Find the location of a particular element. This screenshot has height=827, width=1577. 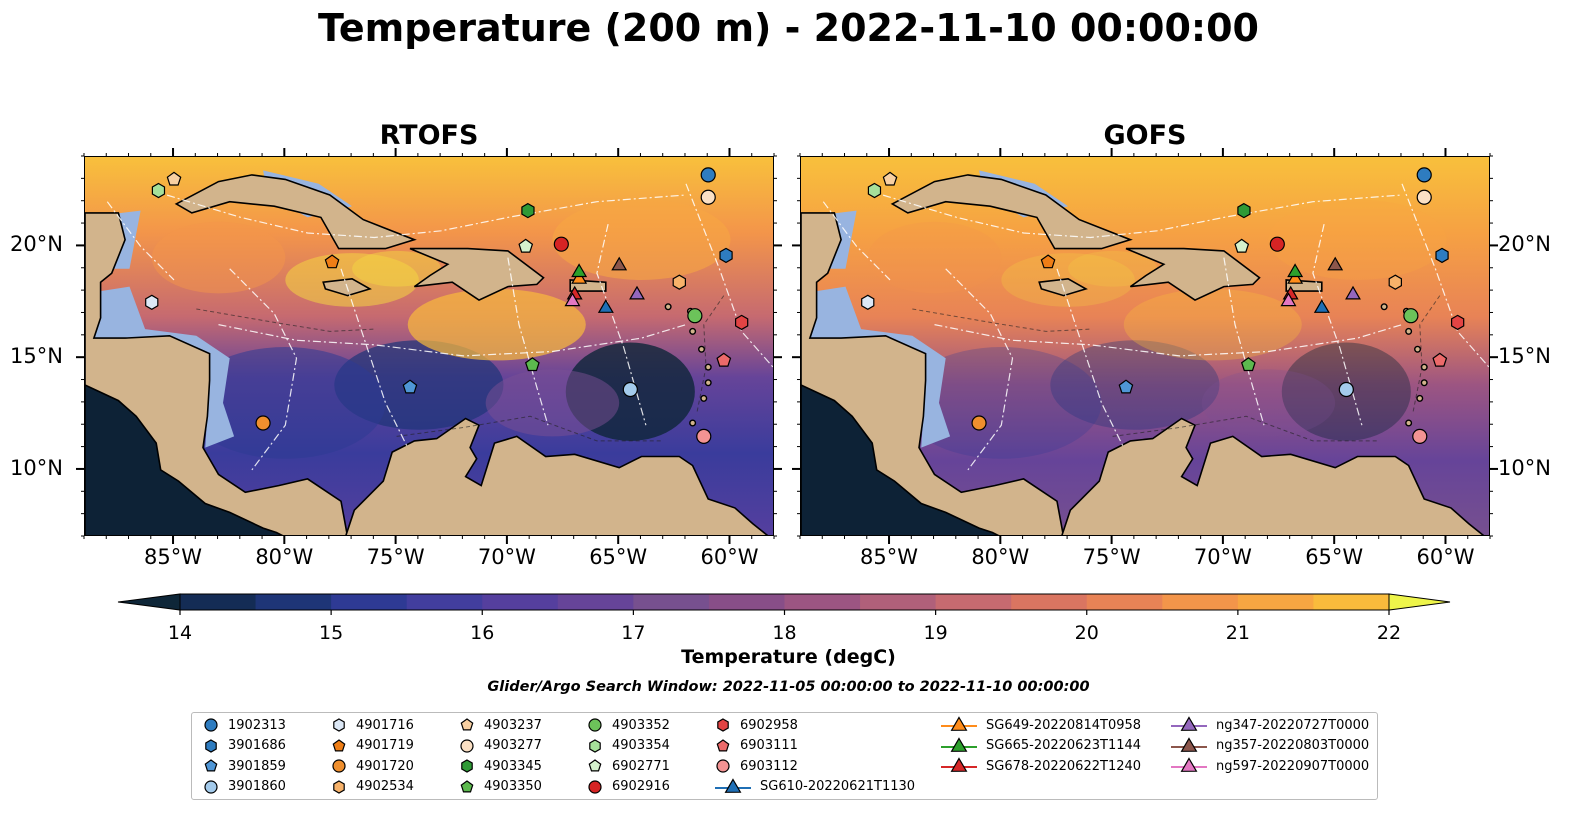

legend-item-4903345: 4903345 is located at coordinates (500, 766).